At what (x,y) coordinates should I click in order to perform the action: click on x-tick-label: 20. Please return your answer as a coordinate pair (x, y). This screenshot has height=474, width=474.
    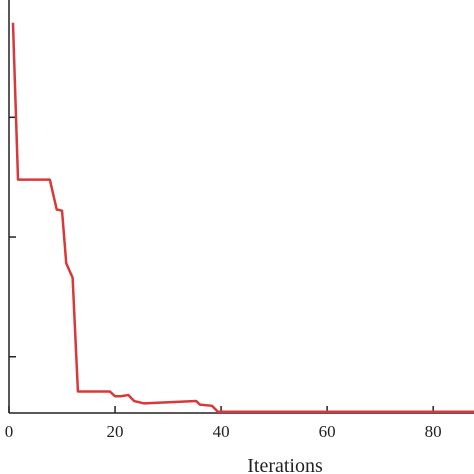
    Looking at the image, I should click on (115, 431).